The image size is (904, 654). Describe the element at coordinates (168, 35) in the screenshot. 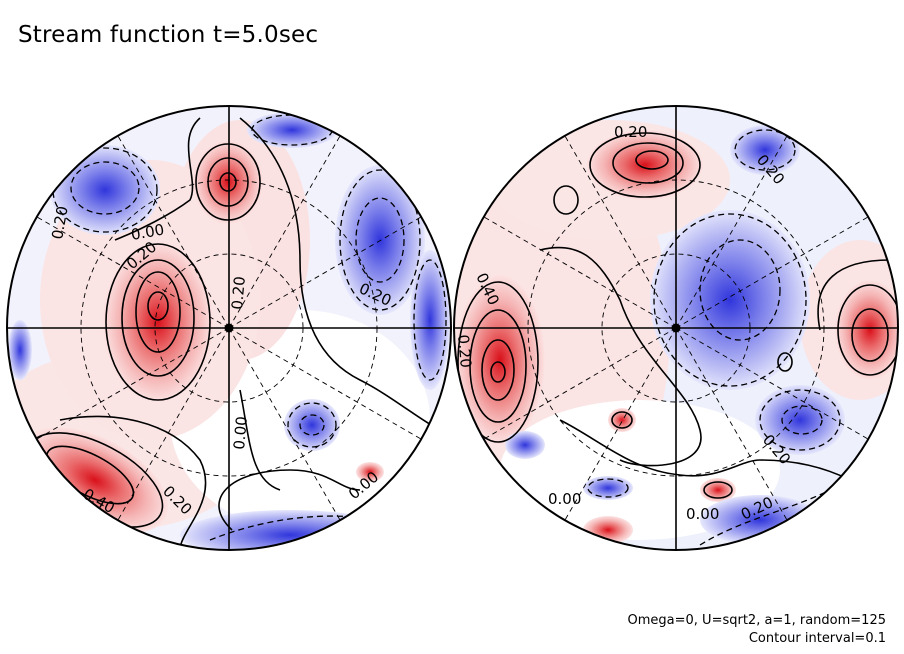

I see `plot-title: Stream function t=5.0sec` at that location.